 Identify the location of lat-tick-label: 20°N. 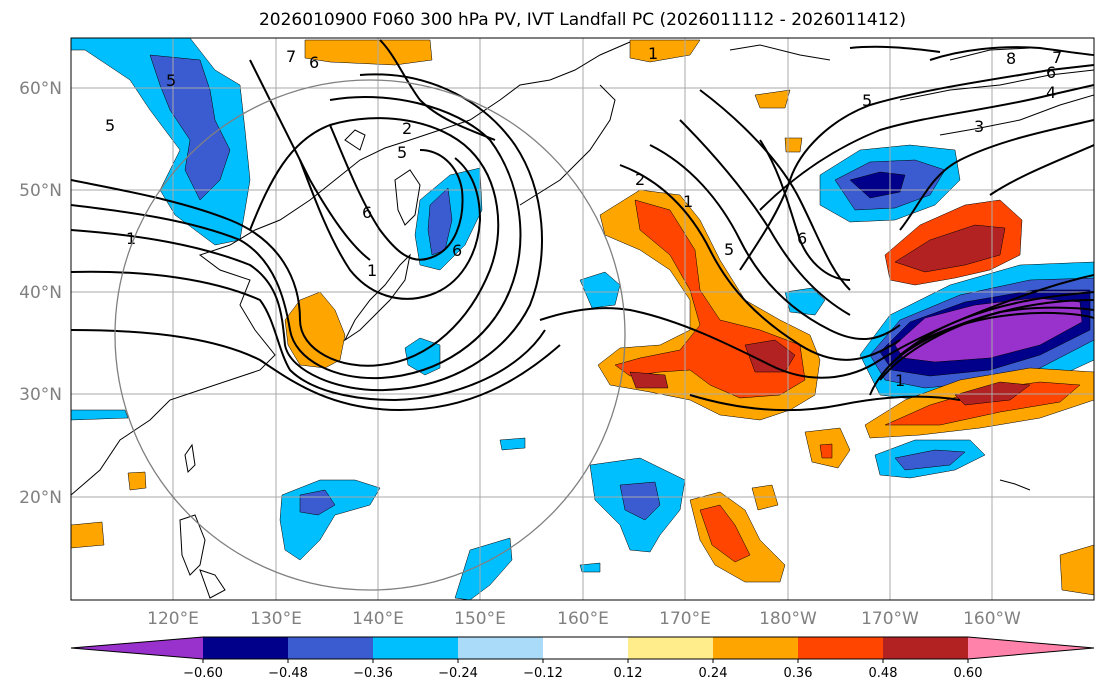
(40, 498).